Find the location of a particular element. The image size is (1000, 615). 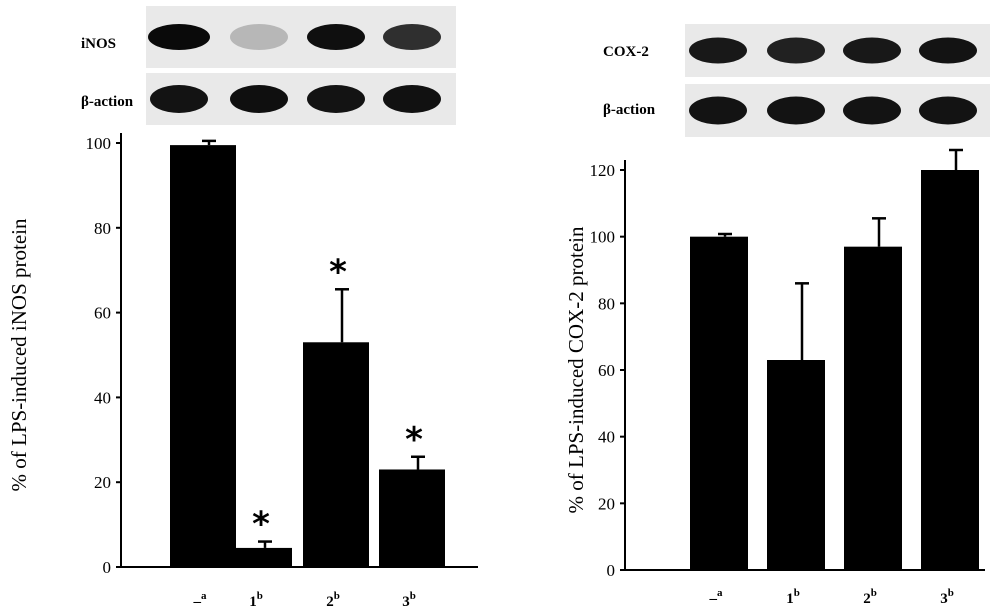

blot-label: iNOS is located at coordinates (98, 44).